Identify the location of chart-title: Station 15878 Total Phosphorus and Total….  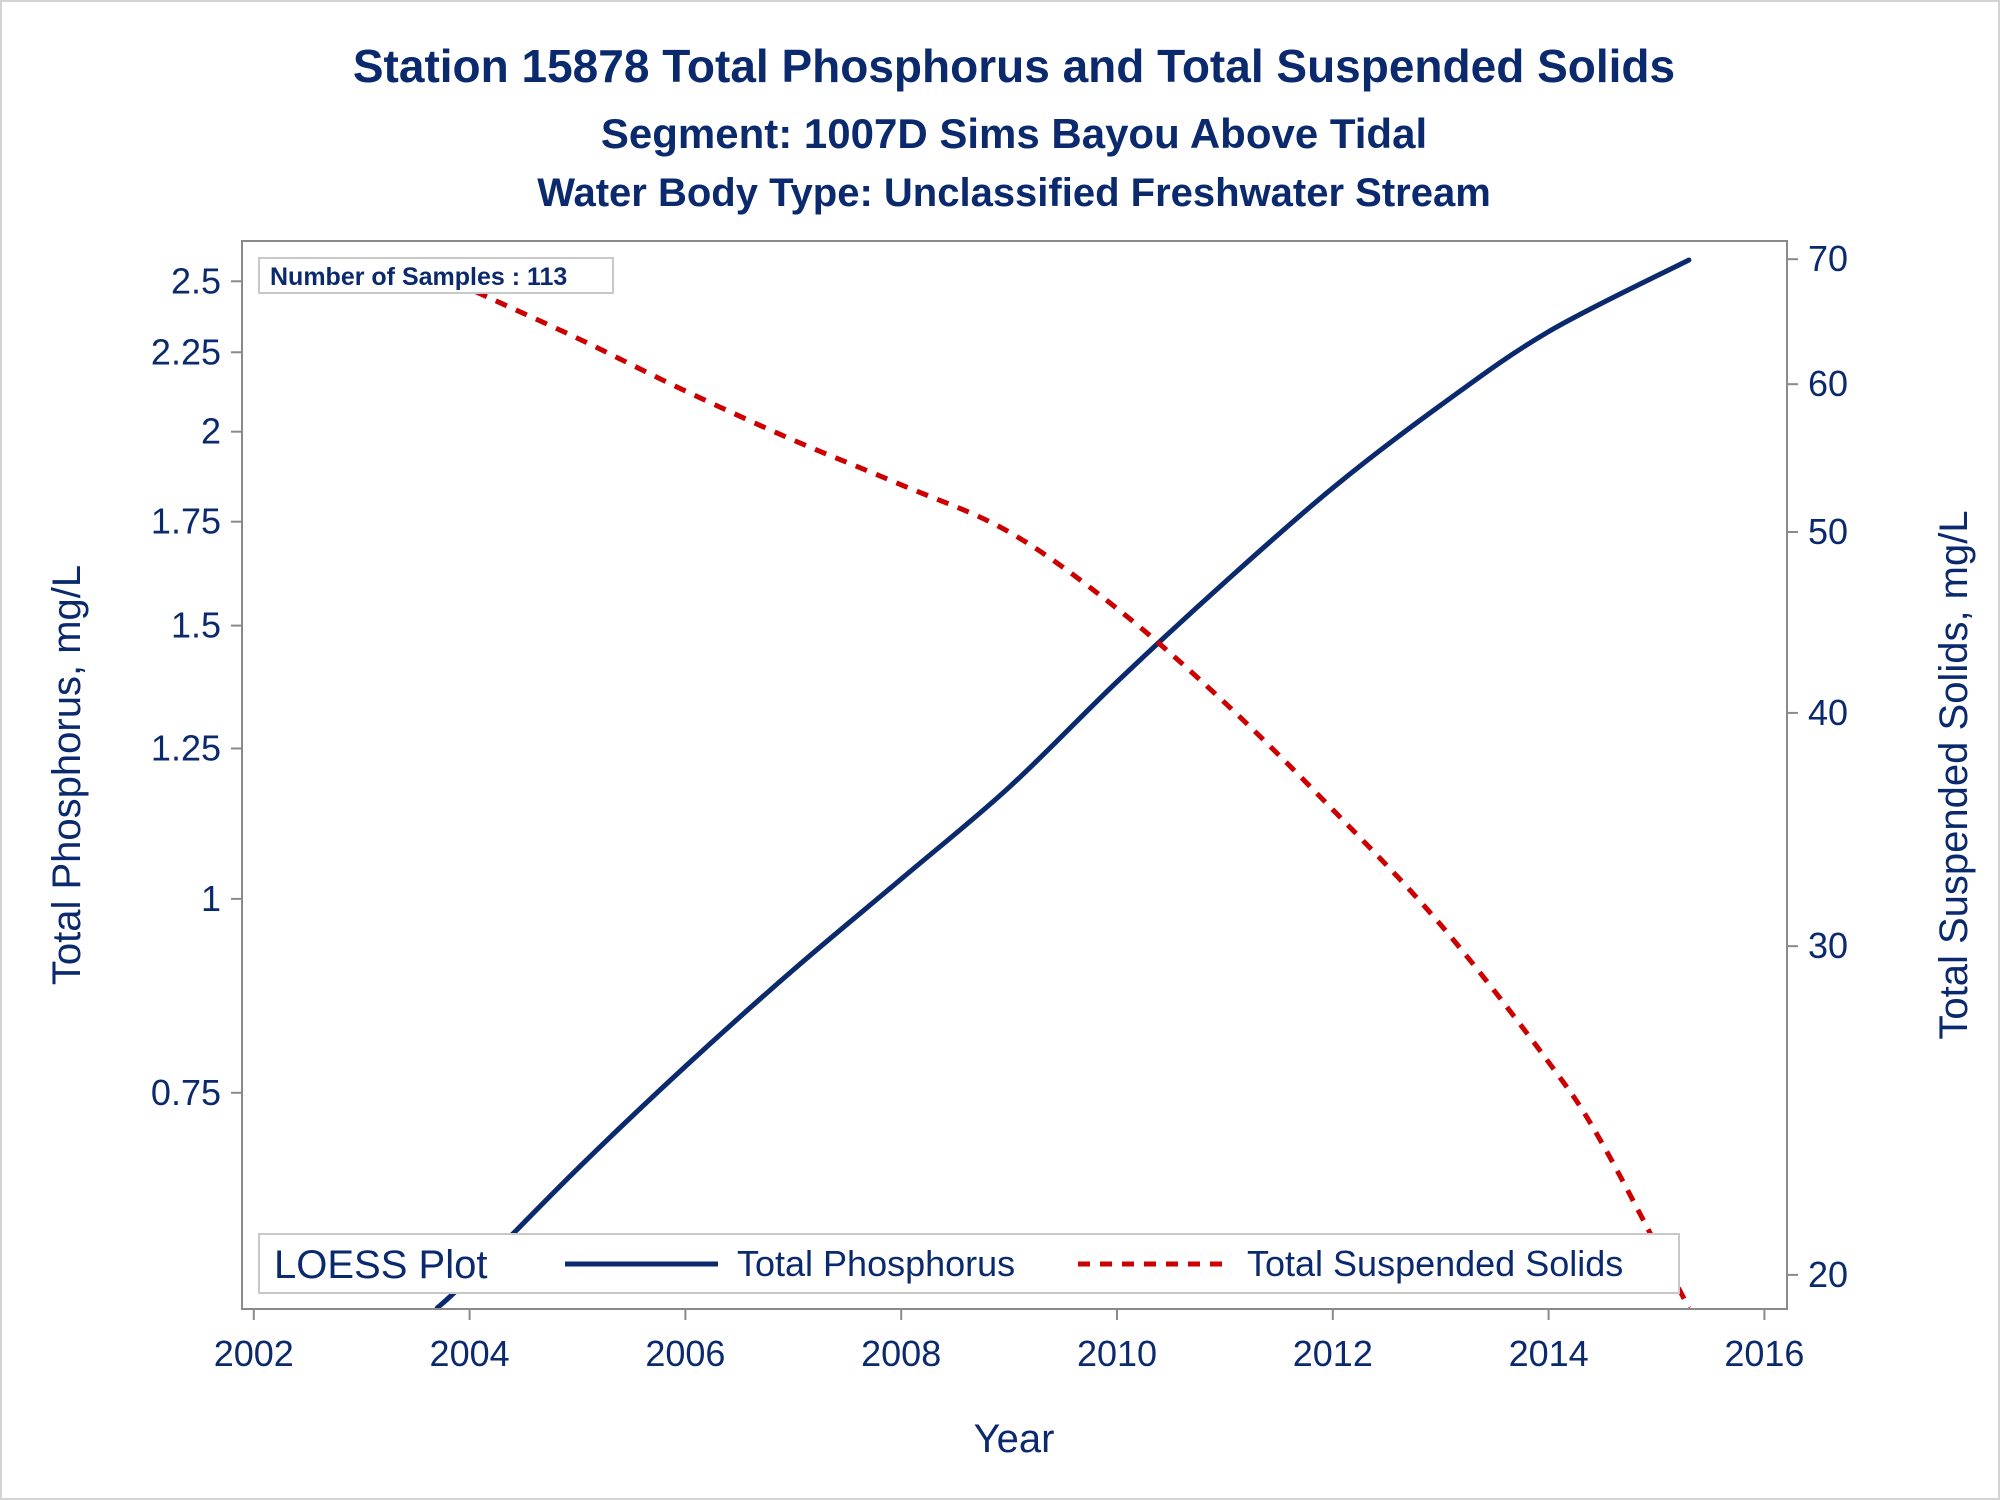
(1014, 66).